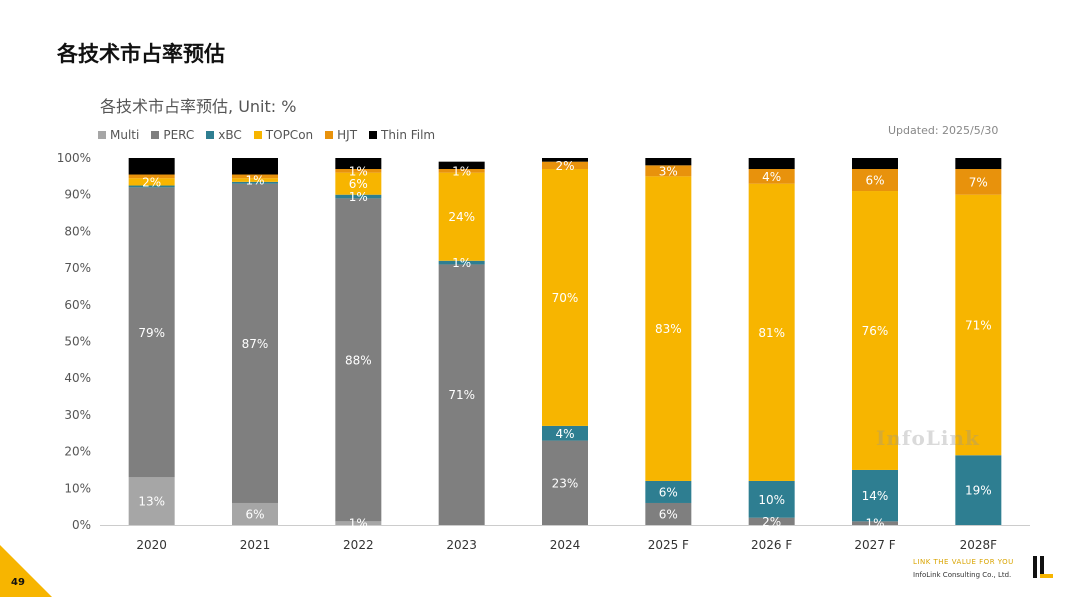 The height and width of the screenshot is (597, 1070). I want to click on legend-label: HJT, so click(347, 135).